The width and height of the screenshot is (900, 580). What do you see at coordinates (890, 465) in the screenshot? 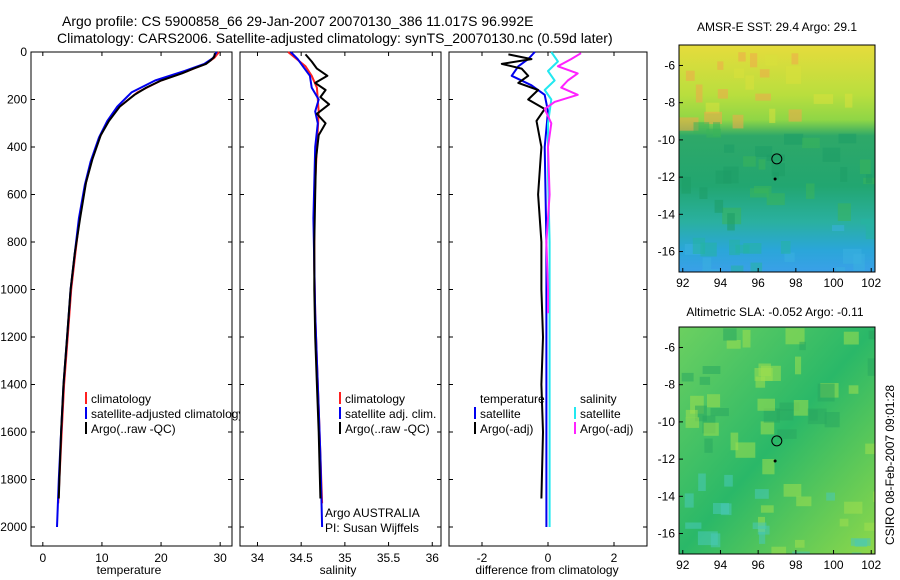
I see `timestamp-stamp: CSIRO 08-Feb-2007 09:01:28` at bounding box center [890, 465].